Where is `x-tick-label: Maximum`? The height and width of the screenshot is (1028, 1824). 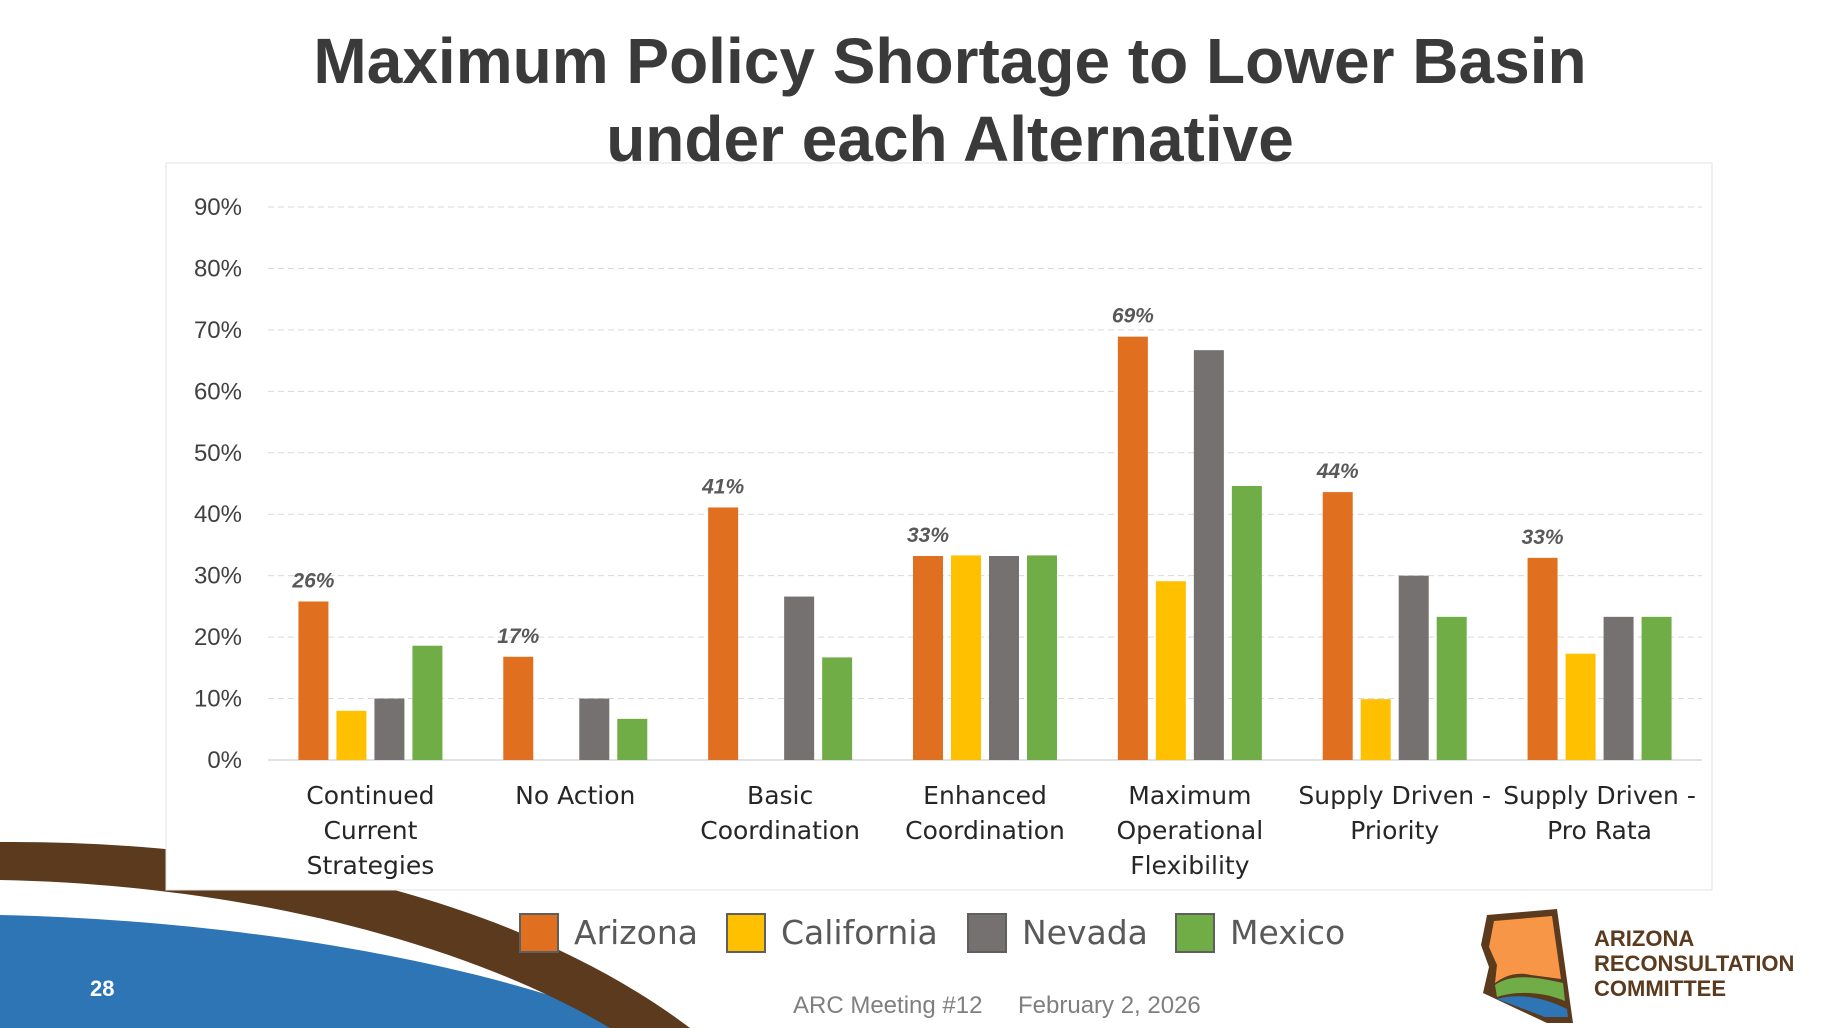
x-tick-label: Maximum is located at coordinates (1189, 795).